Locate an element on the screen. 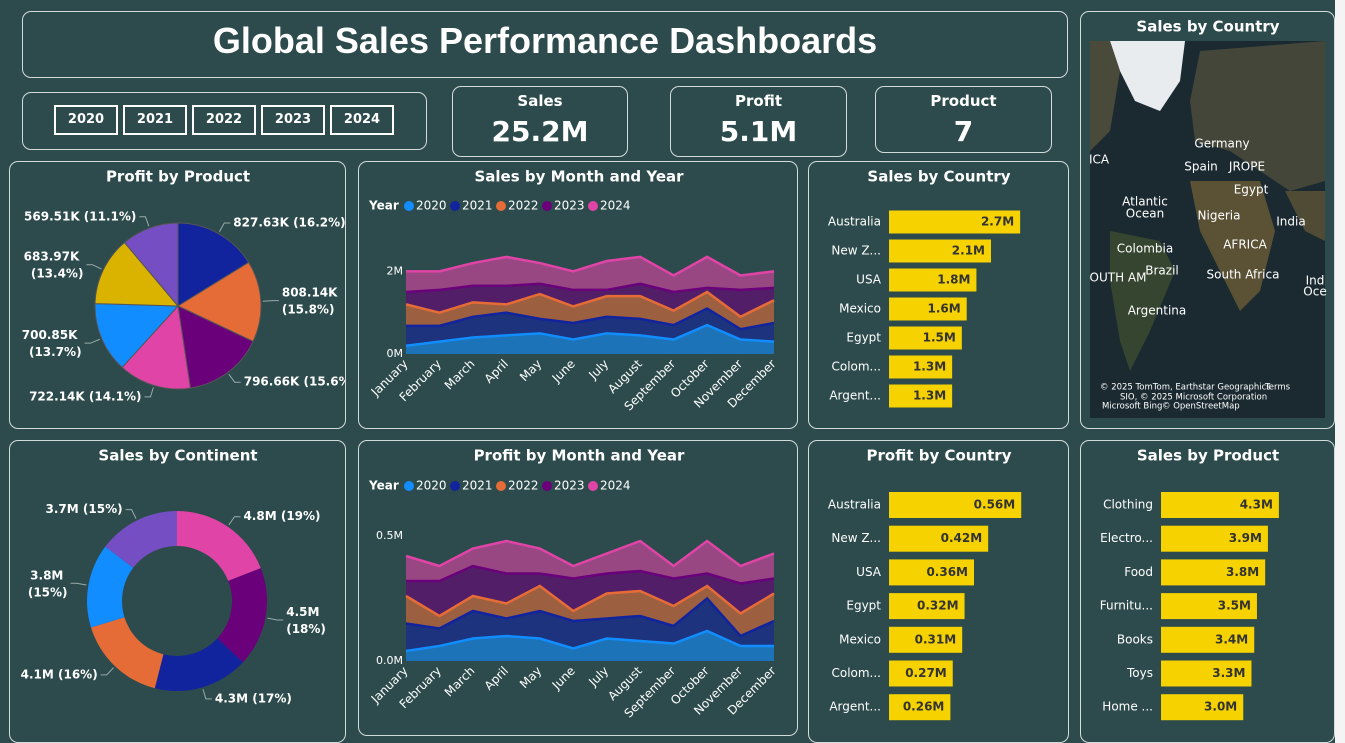 The height and width of the screenshot is (743, 1345). y-tick-label: 2M is located at coordinates (395, 270).